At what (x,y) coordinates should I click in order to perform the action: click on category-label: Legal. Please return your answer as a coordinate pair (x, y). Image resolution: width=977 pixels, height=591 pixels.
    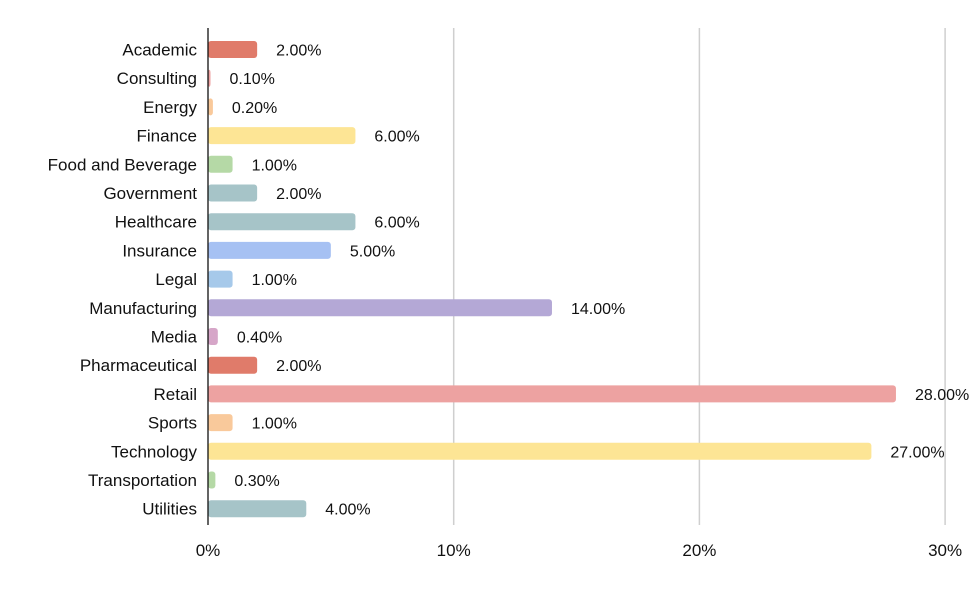
    Looking at the image, I should click on (176, 279).